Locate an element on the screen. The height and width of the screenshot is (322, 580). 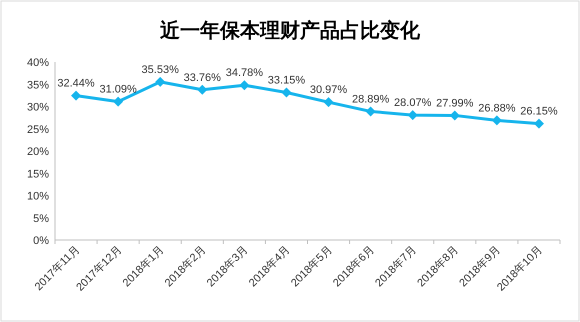
data-label: 28.89% is located at coordinates (371, 99).